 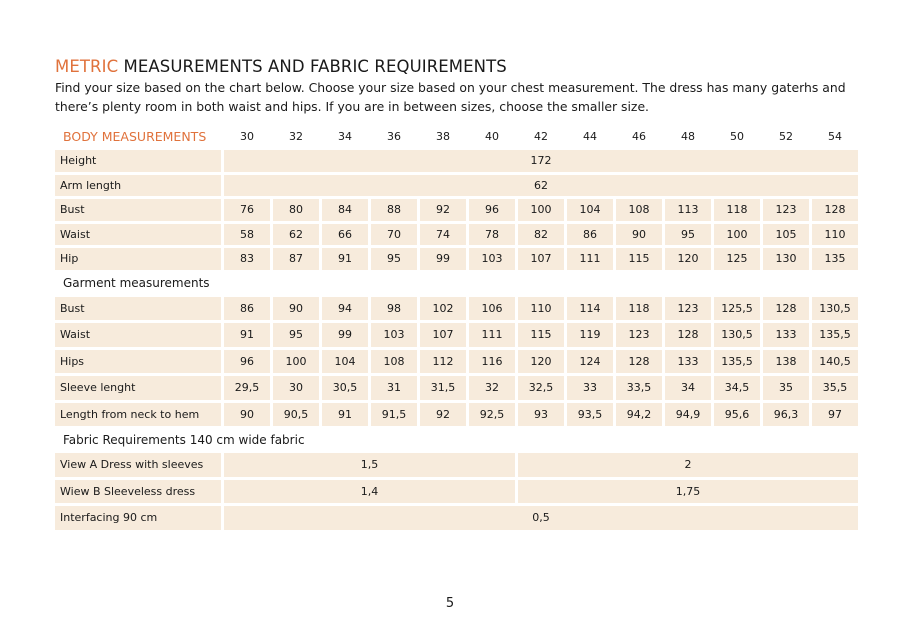 I want to click on table-cell: 114, so click(x=590, y=308).